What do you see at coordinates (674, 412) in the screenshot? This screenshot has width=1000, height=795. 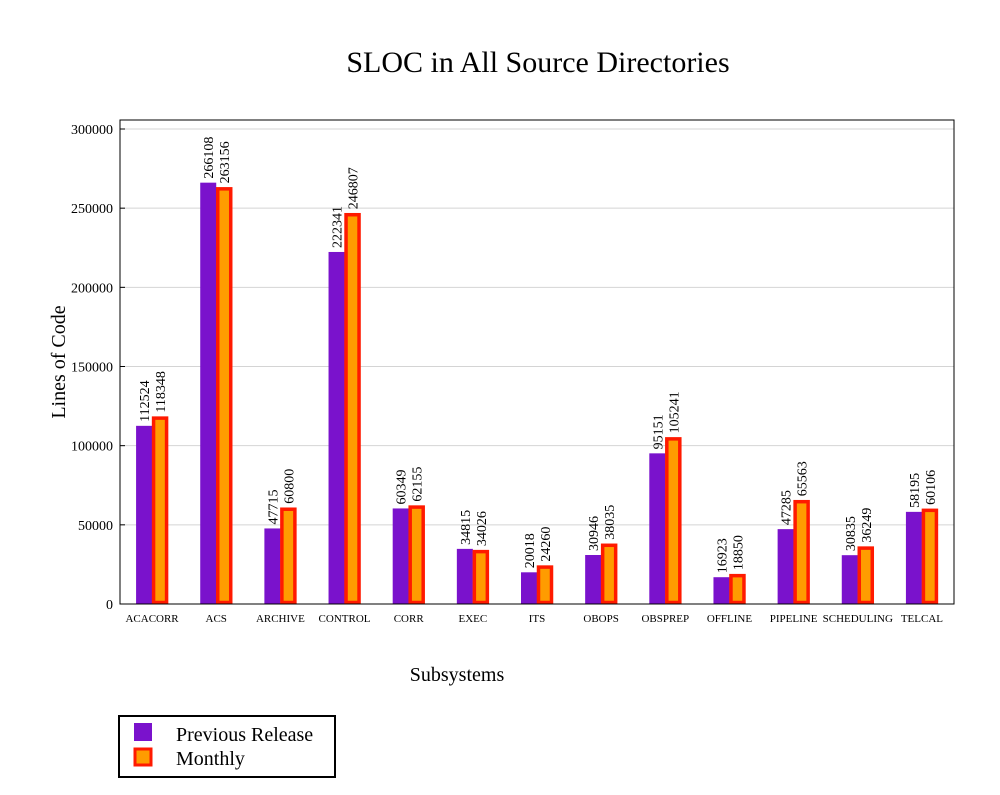 I see `data-label-monthly: 105241` at bounding box center [674, 412].